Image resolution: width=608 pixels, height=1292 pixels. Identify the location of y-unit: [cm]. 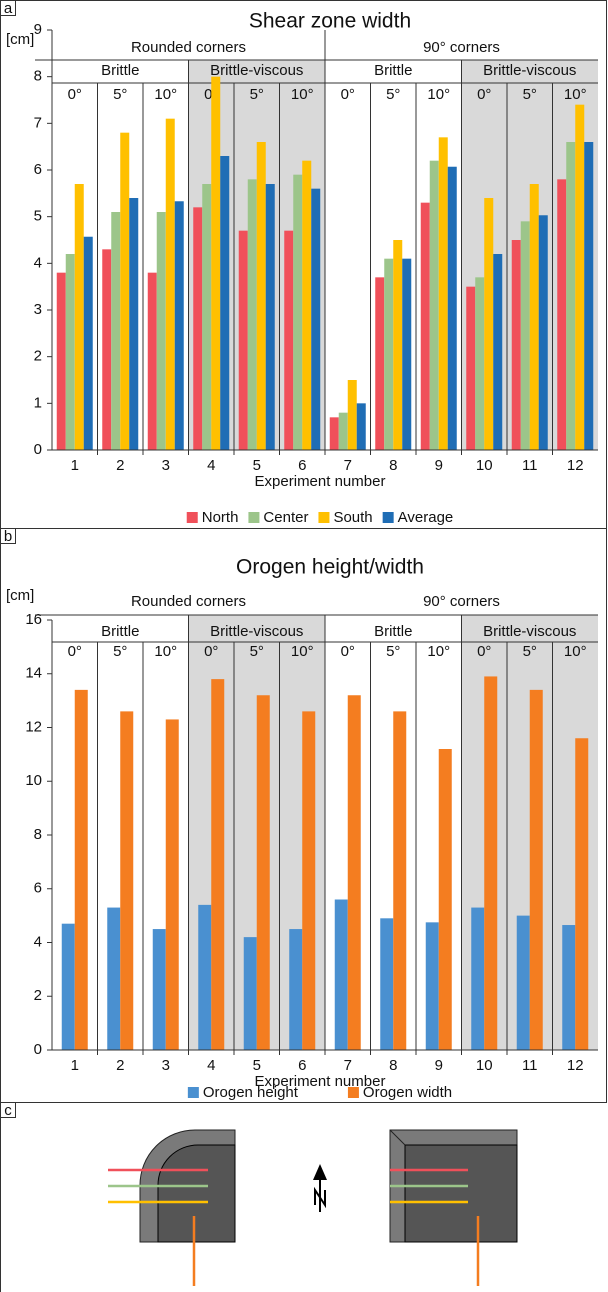
(20, 39).